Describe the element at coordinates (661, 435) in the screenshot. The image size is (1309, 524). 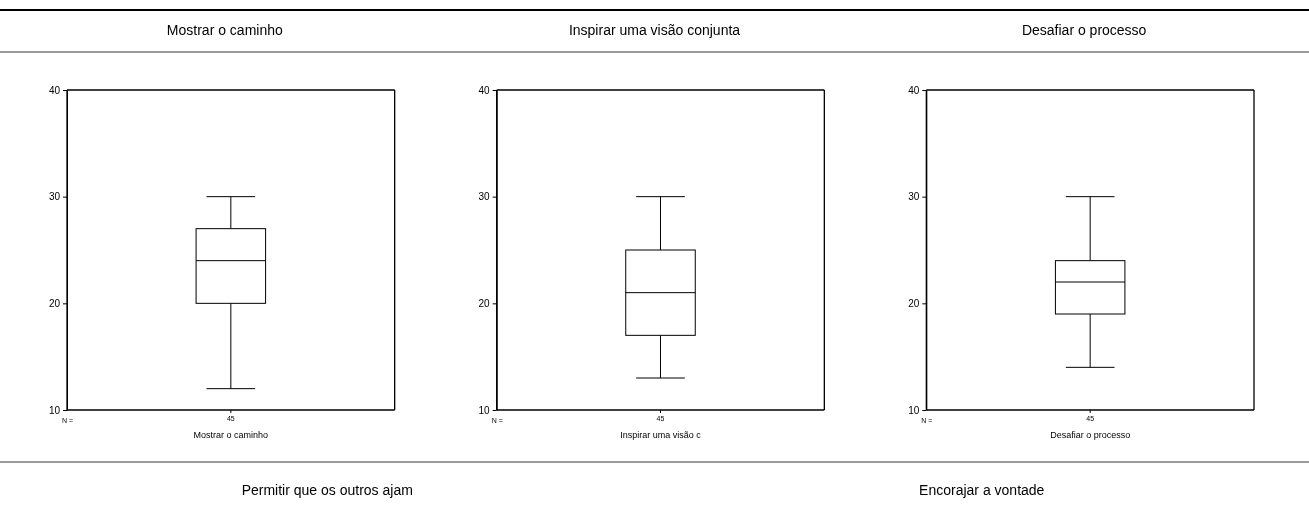
I see `x-axis-title: Inspirar uma visão c` at that location.